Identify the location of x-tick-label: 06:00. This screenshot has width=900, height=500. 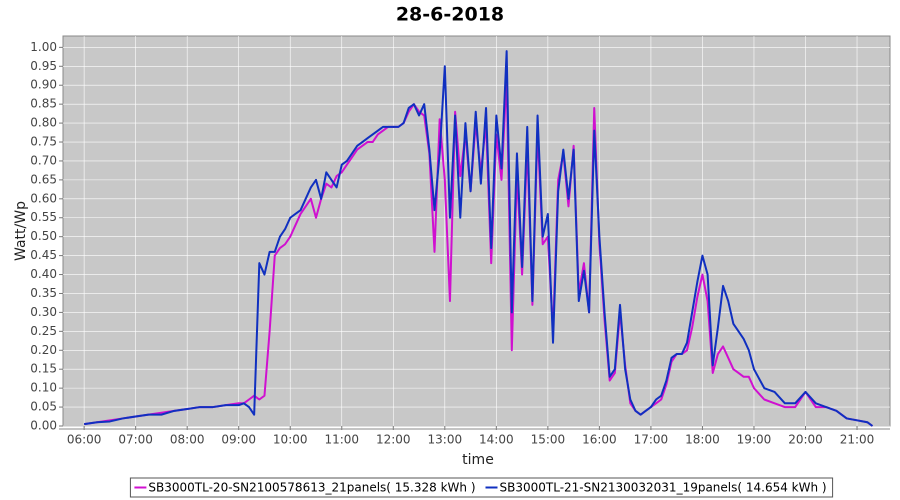
(84, 440).